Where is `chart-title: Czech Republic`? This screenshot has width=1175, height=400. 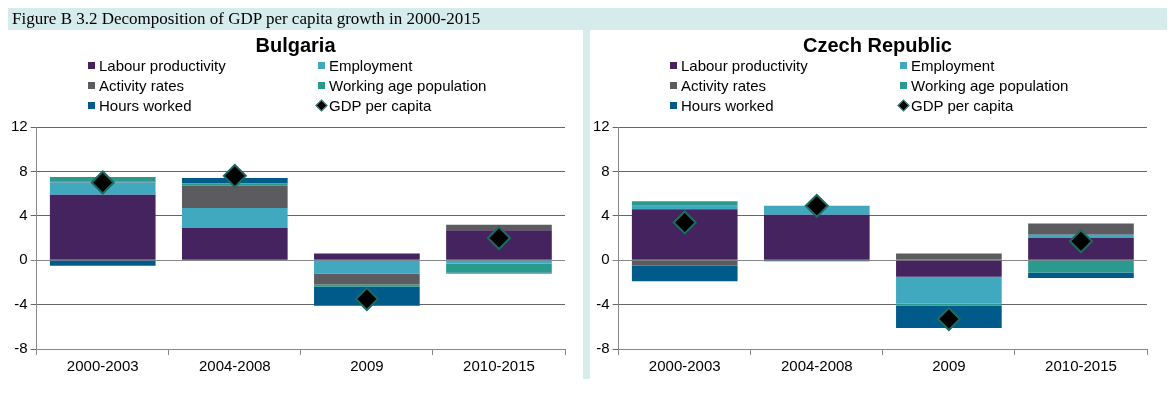 chart-title: Czech Republic is located at coordinates (877, 45).